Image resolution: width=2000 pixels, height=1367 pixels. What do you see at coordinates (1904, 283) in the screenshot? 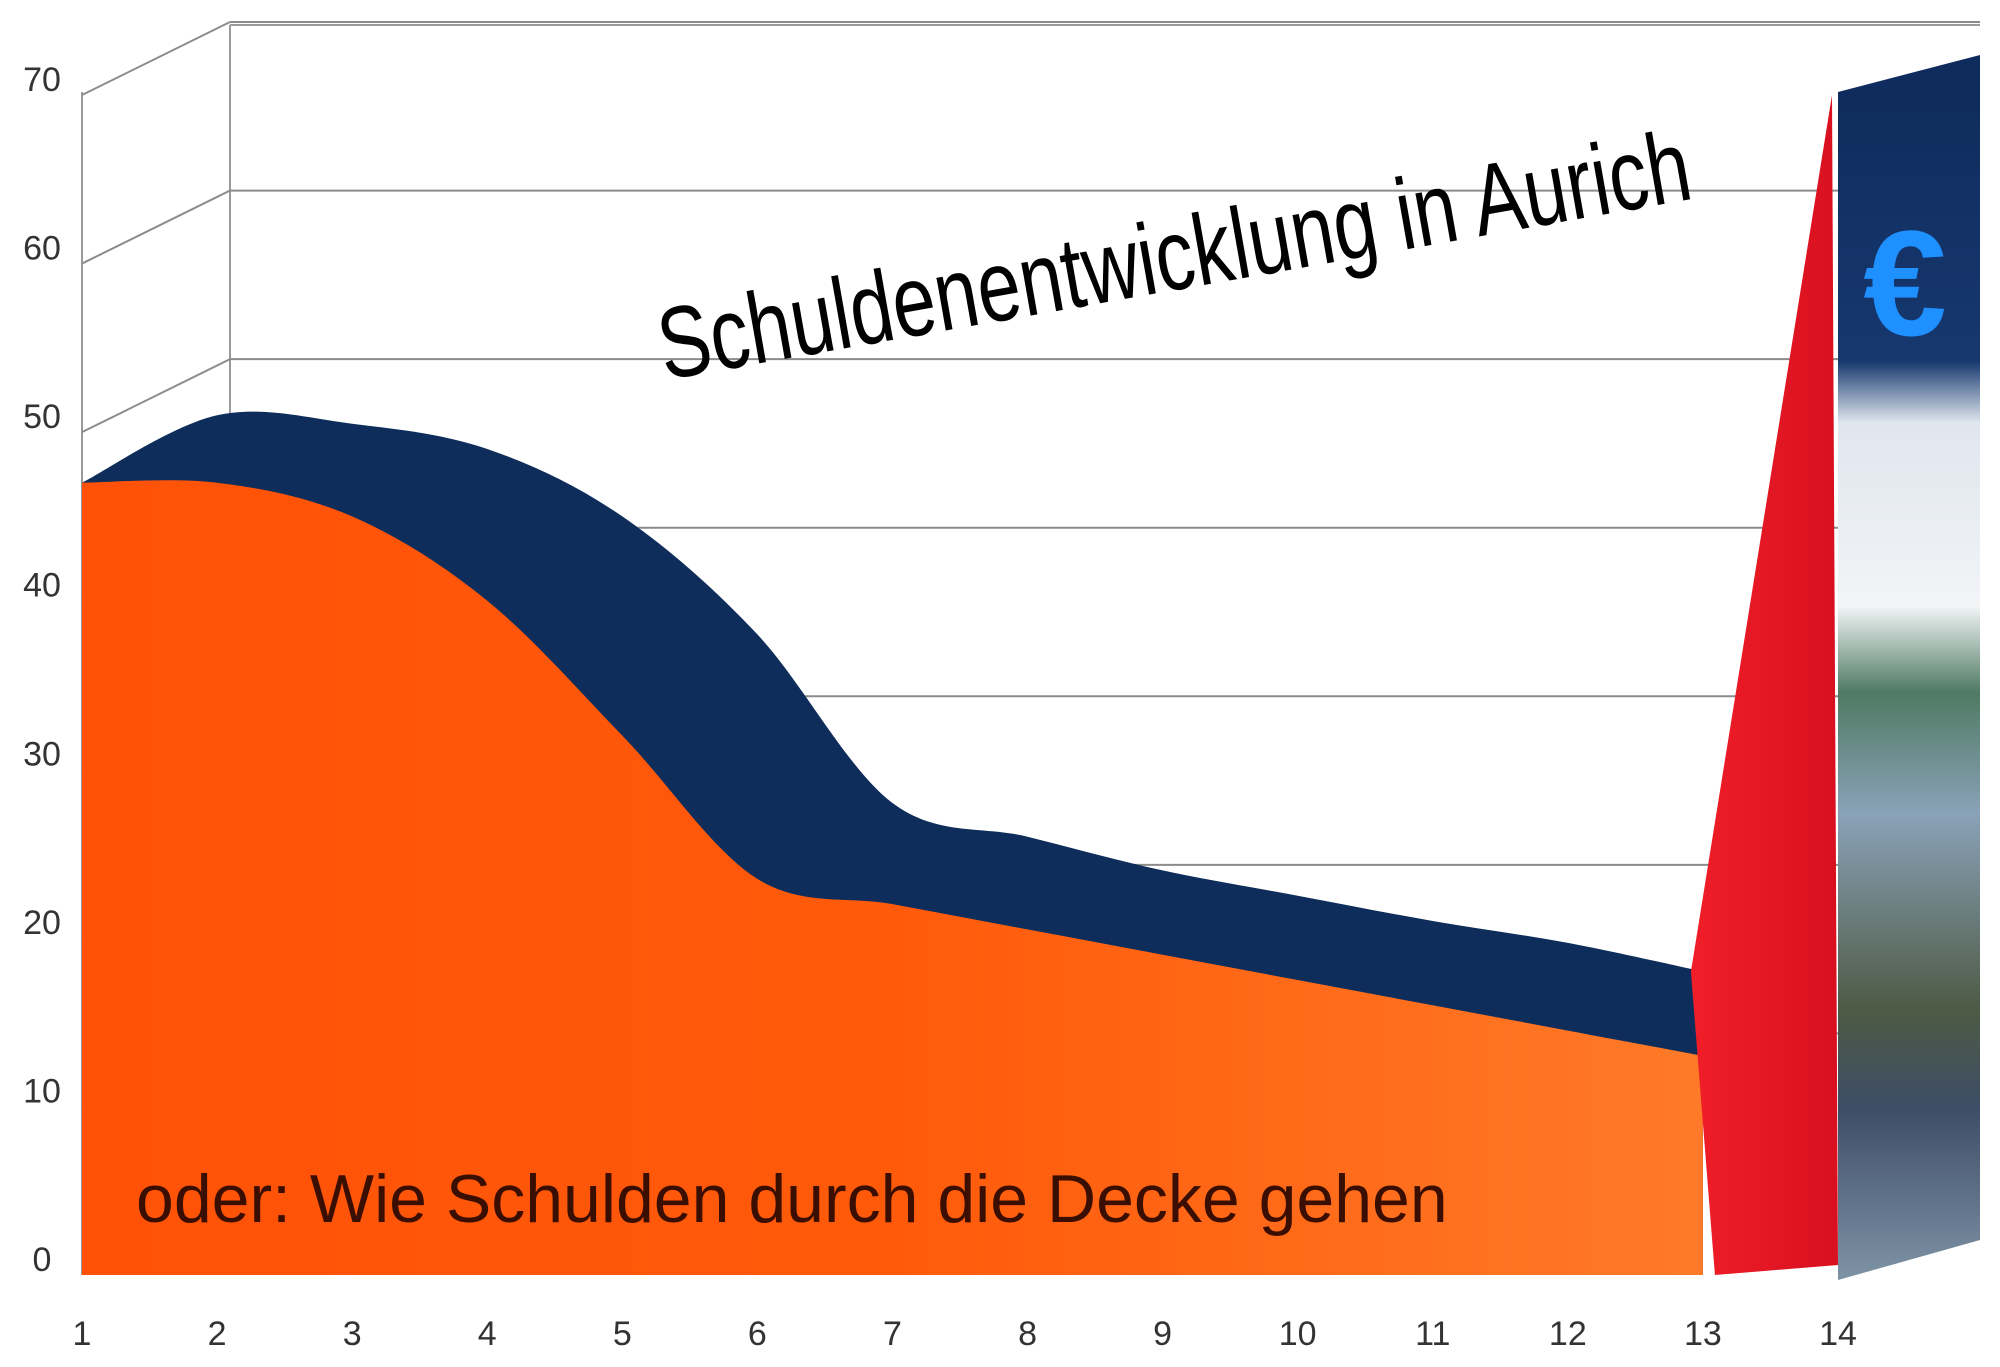
I see `euro-sign-icon: €` at bounding box center [1904, 283].